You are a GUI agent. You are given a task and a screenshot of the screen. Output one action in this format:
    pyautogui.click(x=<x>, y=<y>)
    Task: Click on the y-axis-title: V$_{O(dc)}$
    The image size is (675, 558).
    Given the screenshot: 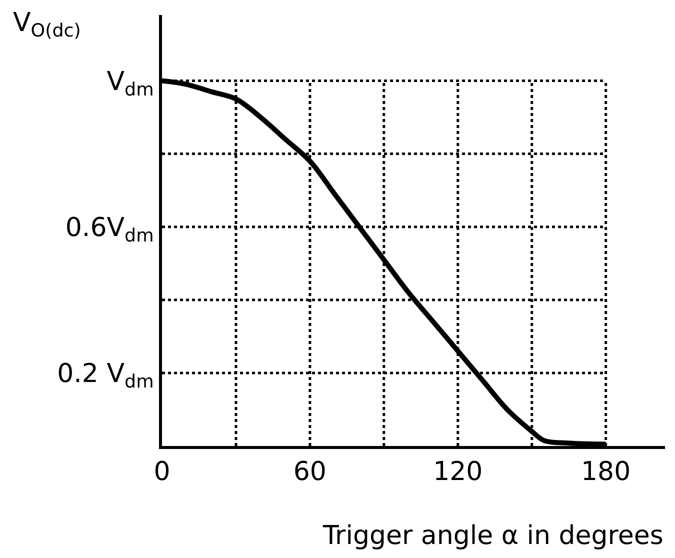 What is the action you would take?
    pyautogui.click(x=47, y=25)
    